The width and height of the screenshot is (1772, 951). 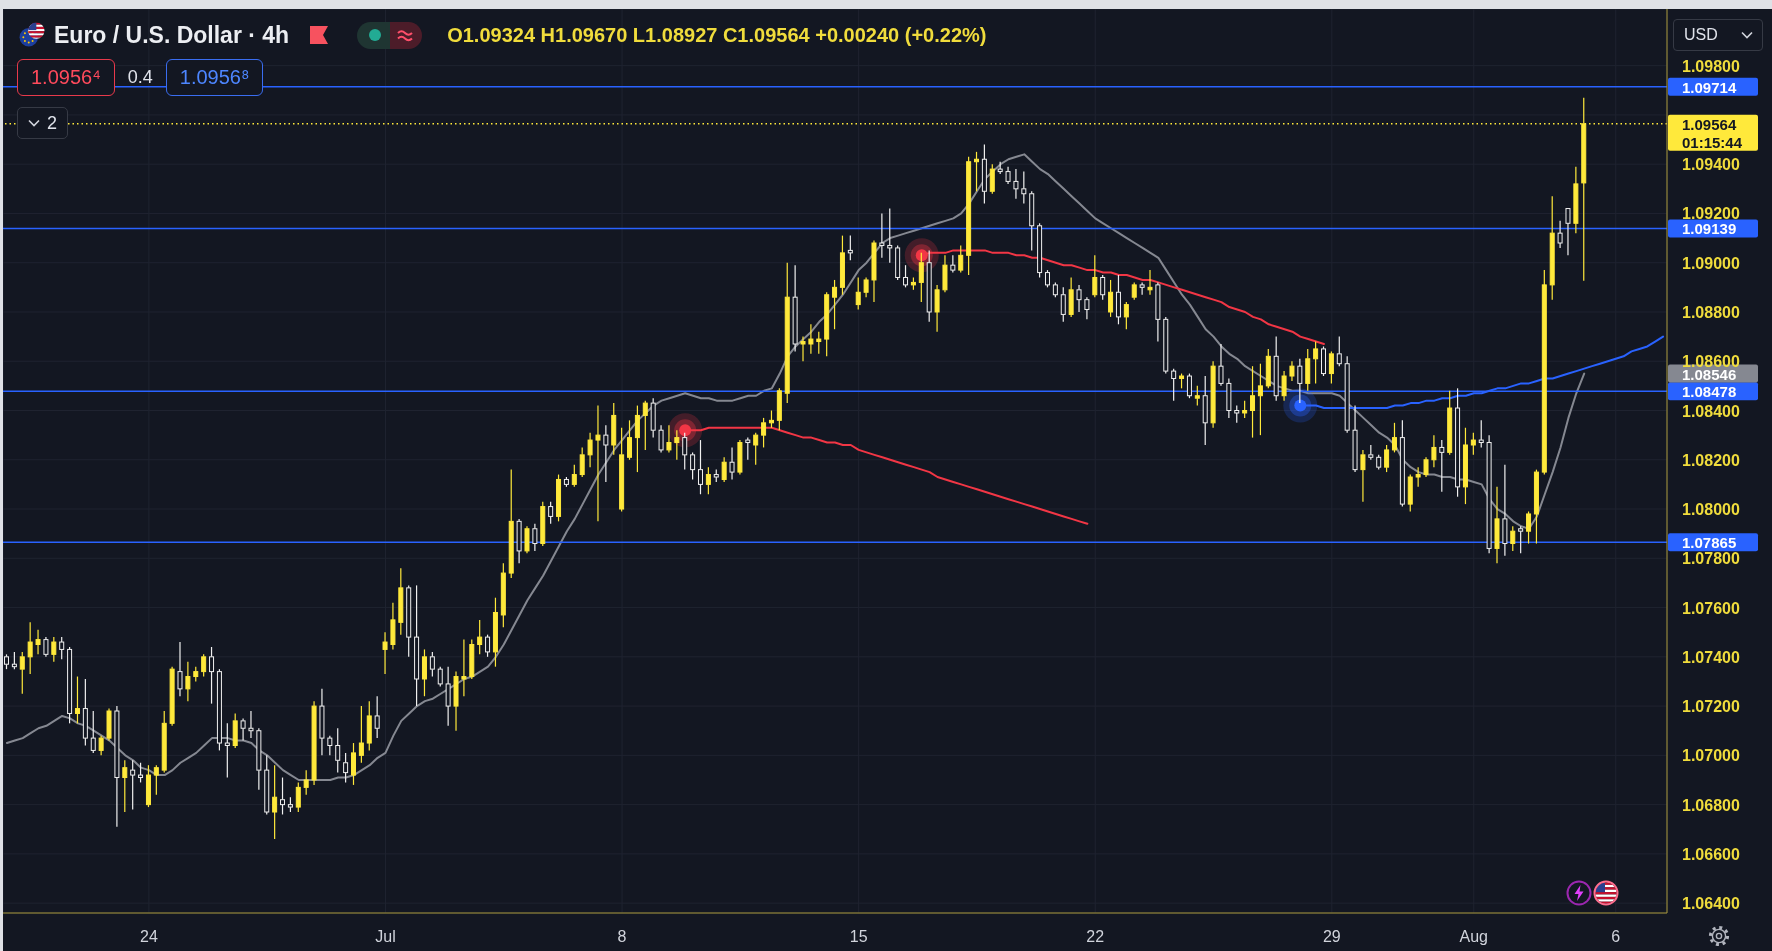 I want to click on y-tick-label: 1.07600, so click(x=1711, y=608).